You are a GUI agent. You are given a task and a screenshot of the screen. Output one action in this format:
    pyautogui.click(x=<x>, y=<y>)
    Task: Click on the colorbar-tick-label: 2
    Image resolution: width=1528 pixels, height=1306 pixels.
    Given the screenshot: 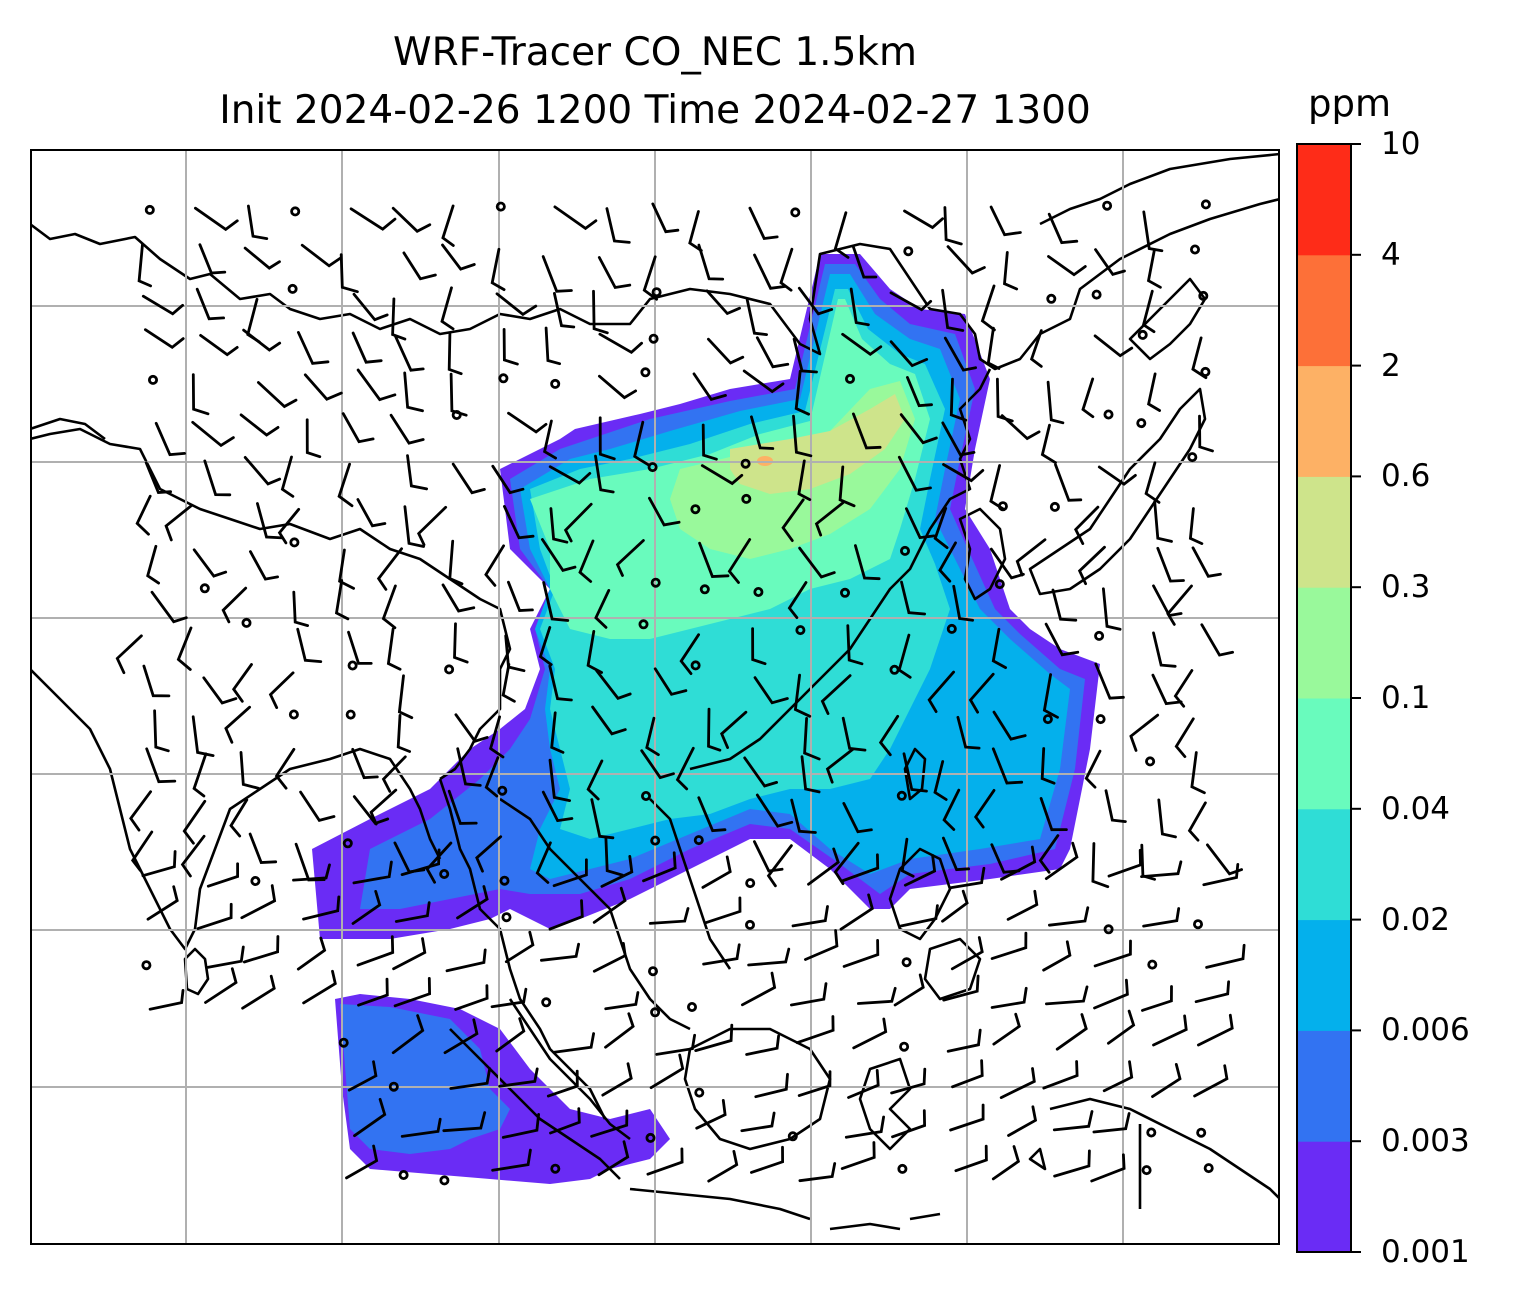 What is the action you would take?
    pyautogui.click(x=1391, y=365)
    